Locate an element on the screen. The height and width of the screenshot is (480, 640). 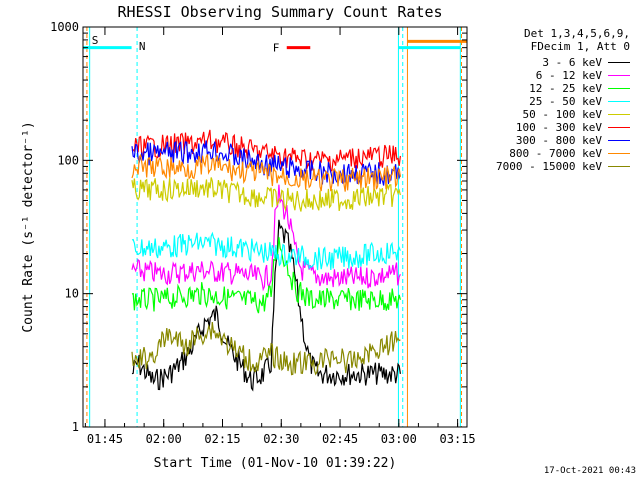
legend-label-8: 7000 - 15000 keV is located at coordinates (549, 166).